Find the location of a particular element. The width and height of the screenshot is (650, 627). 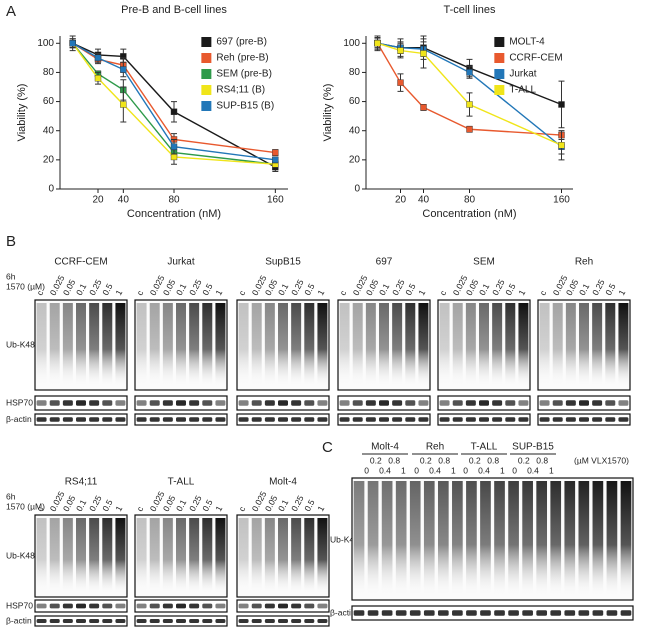

dose-label: 1570 (µM) is located at coordinates (25, 286).